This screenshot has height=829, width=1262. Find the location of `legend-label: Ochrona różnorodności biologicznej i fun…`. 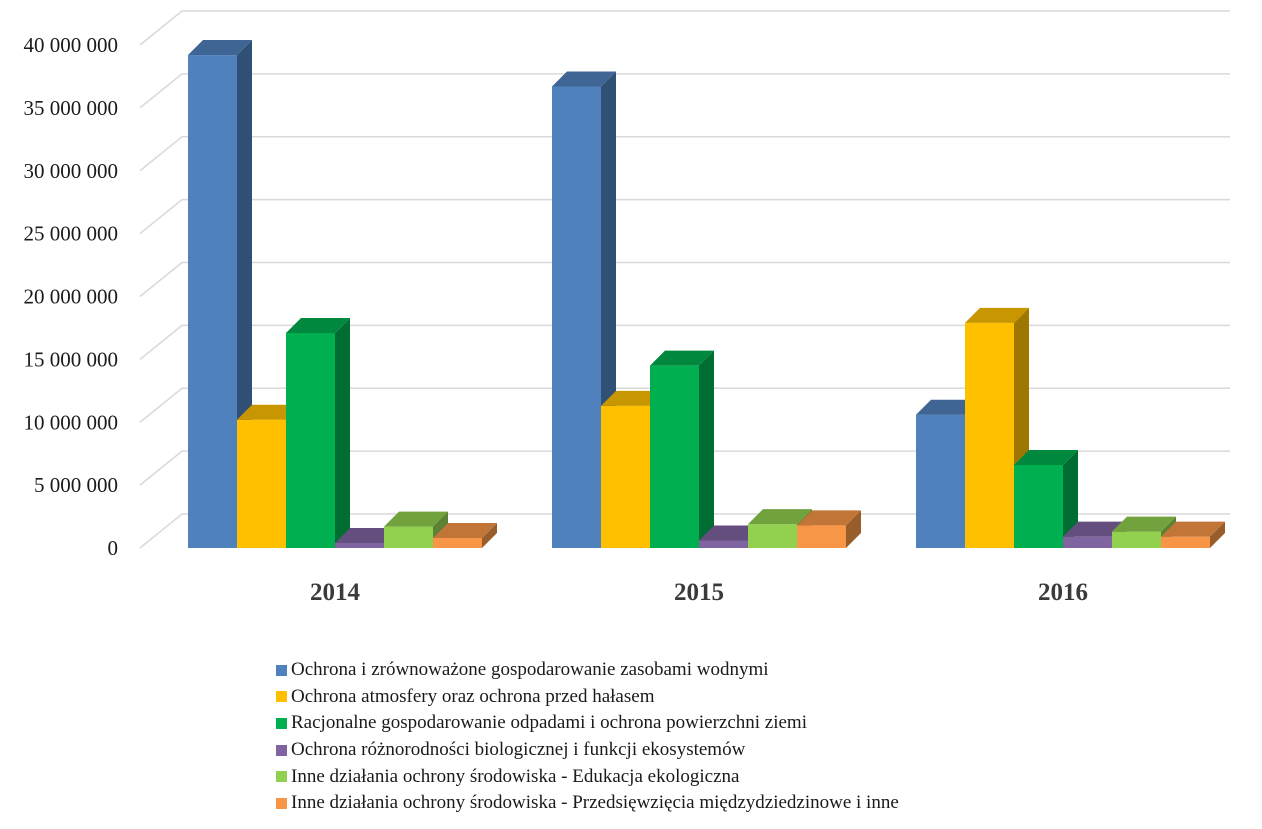

legend-label: Ochrona różnorodności biologicznej i fun… is located at coordinates (518, 750).